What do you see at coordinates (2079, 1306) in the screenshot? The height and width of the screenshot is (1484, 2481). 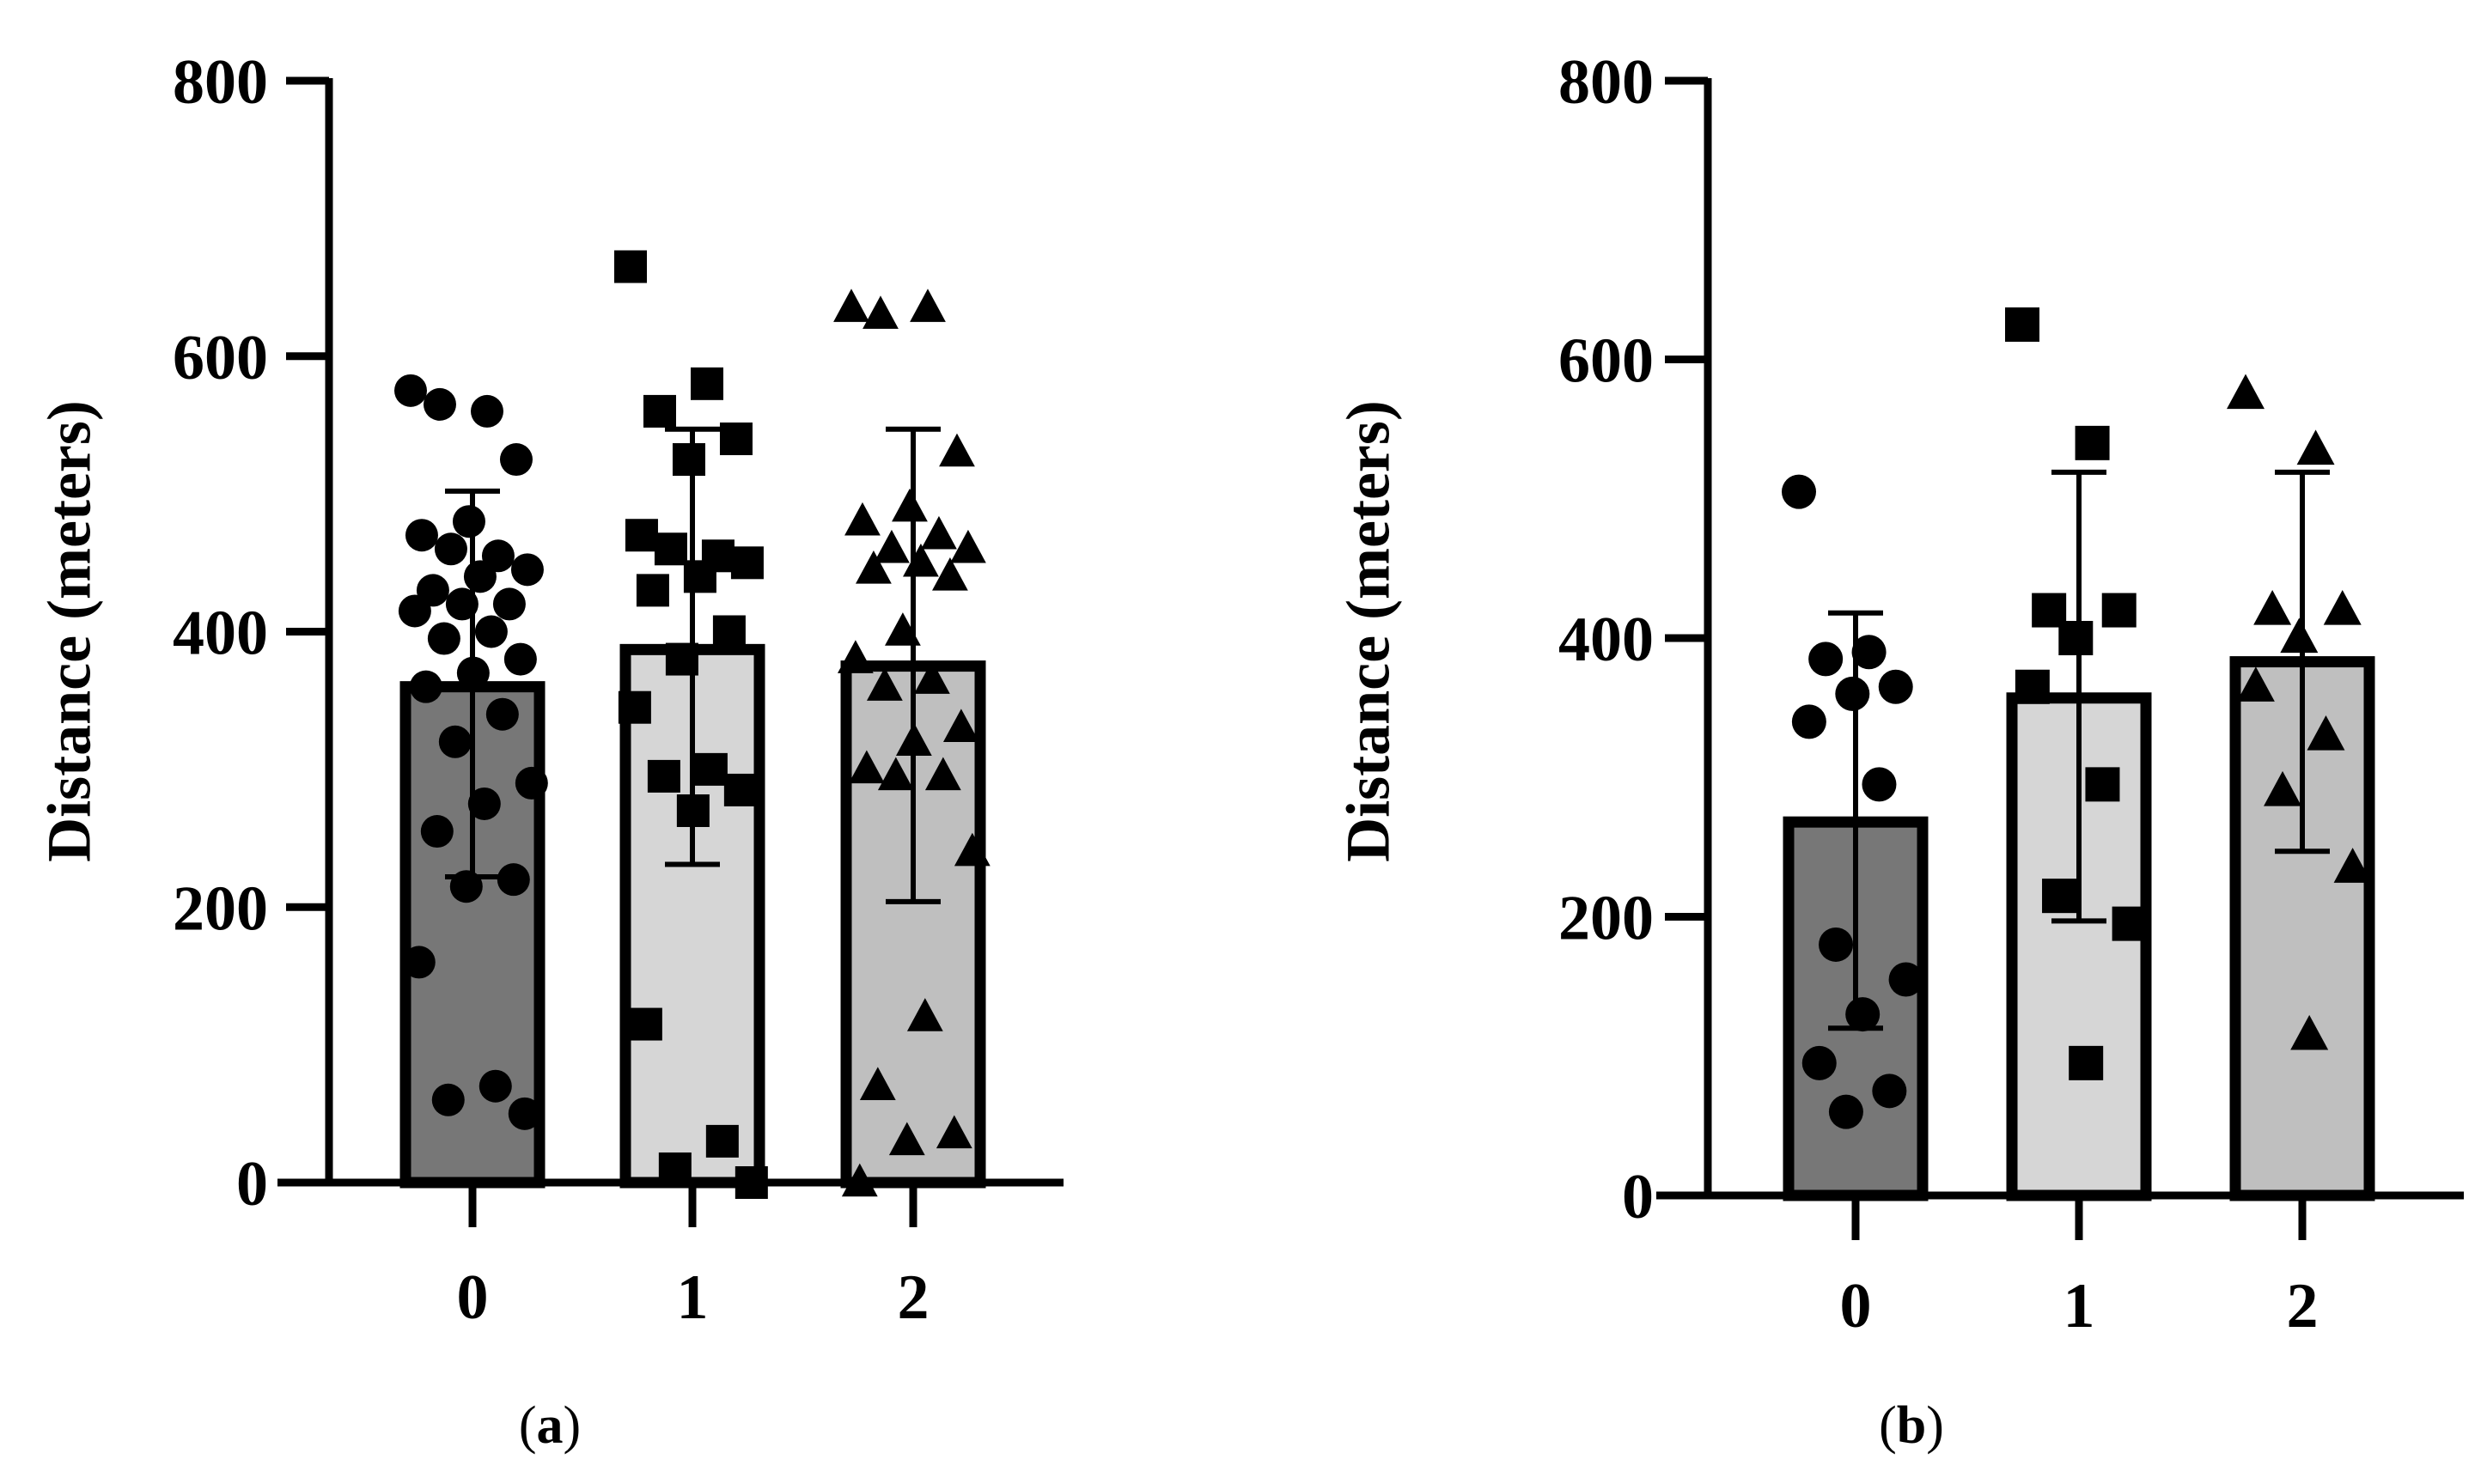 I see `x-tick-label-1: 1` at bounding box center [2079, 1306].